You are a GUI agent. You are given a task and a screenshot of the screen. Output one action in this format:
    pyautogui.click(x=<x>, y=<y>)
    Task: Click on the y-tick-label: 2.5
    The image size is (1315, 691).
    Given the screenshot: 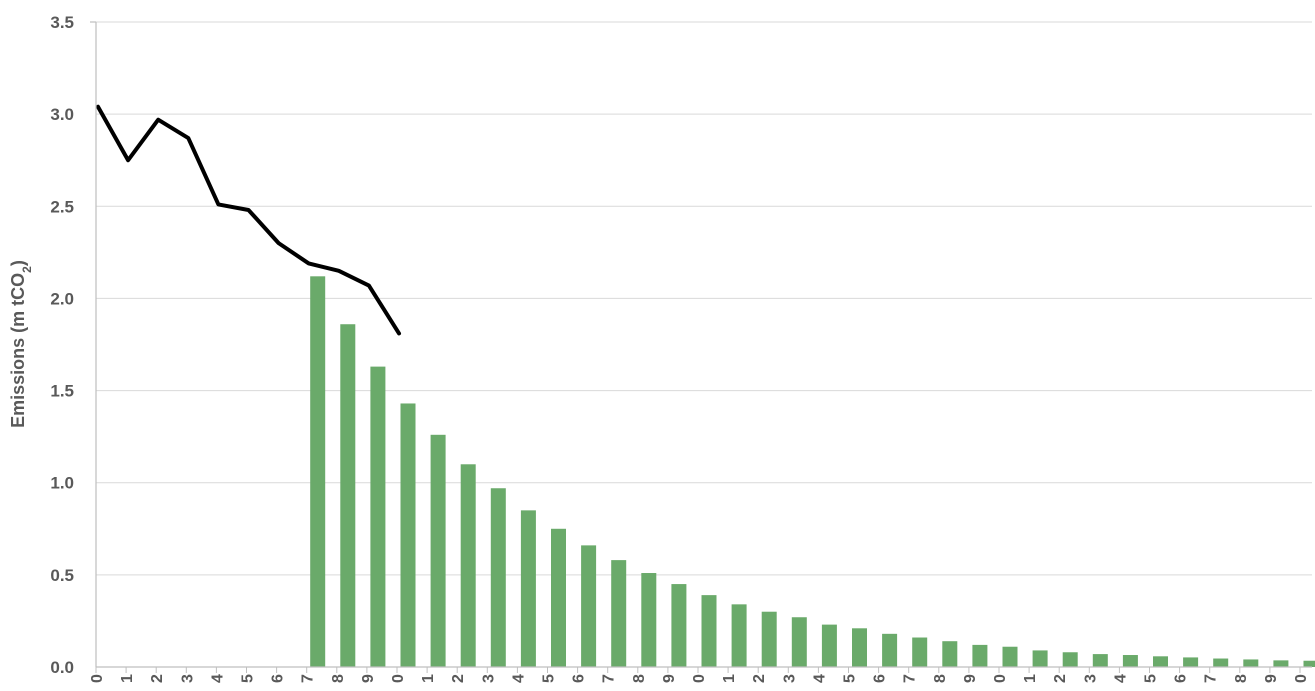 What is the action you would take?
    pyautogui.click(x=62, y=206)
    